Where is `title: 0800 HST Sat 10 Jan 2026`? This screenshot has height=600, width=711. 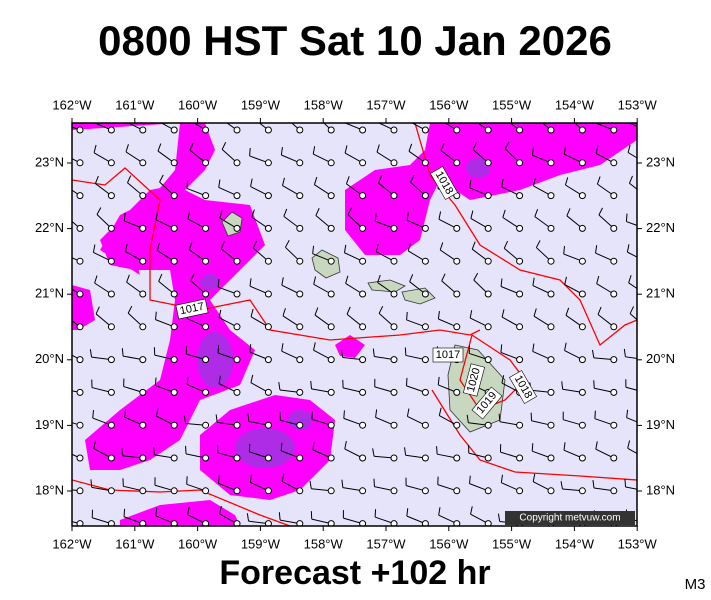 title: 0800 HST Sat 10 Jan 2026 is located at coordinates (355, 40).